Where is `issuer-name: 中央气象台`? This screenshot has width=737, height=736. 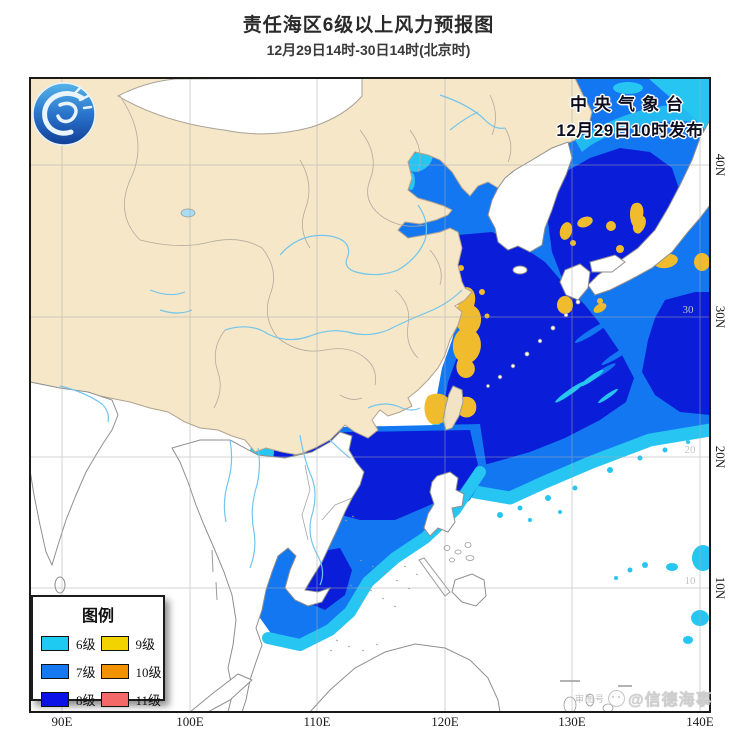 issuer-name: 中央气象台 is located at coordinates (630, 104).